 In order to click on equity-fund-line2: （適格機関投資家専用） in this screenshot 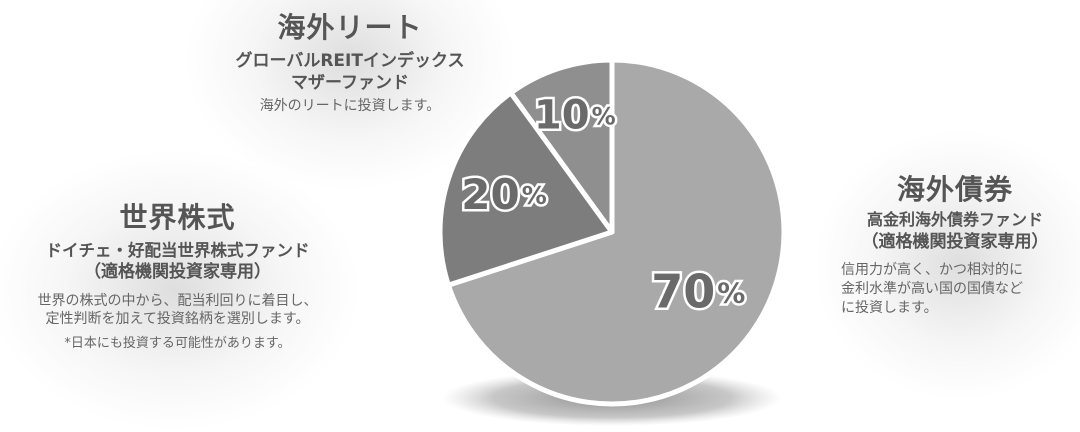, I will do `click(177, 272)`.